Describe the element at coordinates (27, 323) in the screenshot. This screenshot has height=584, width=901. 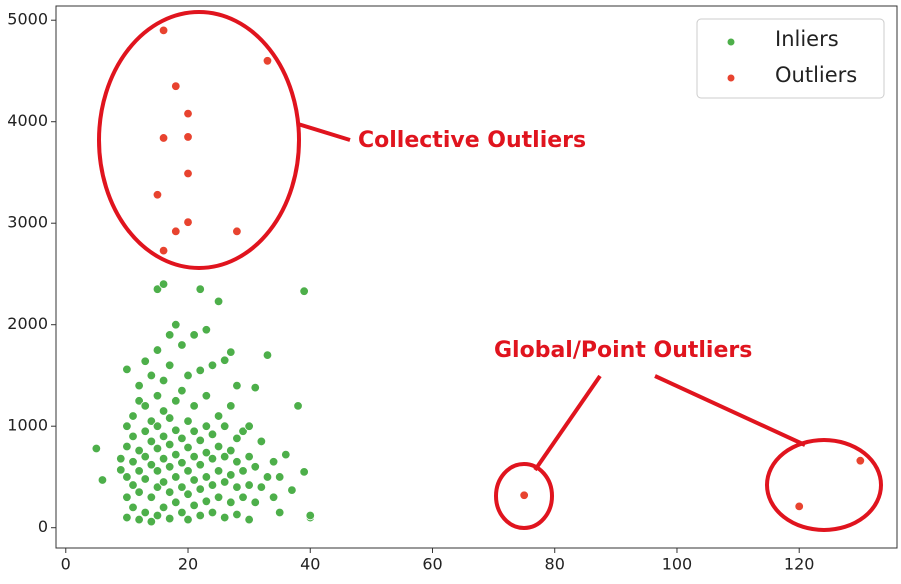
I see `y-tick-label: 2000` at that location.